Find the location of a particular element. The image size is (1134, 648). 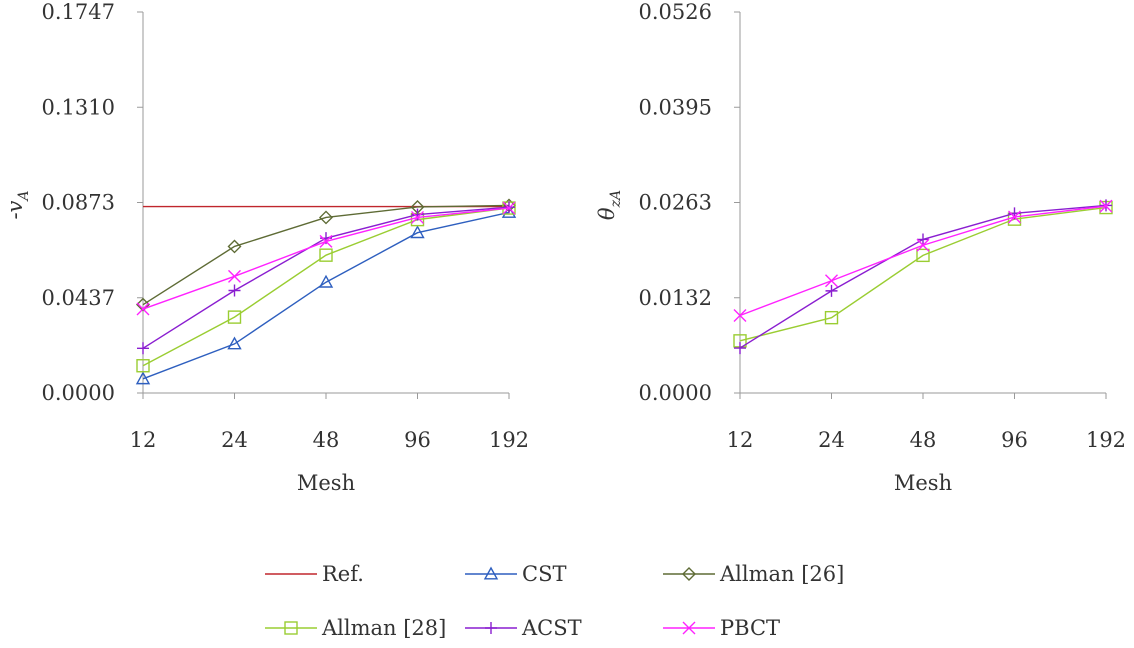

series-acst is located at coordinates (923, 277).